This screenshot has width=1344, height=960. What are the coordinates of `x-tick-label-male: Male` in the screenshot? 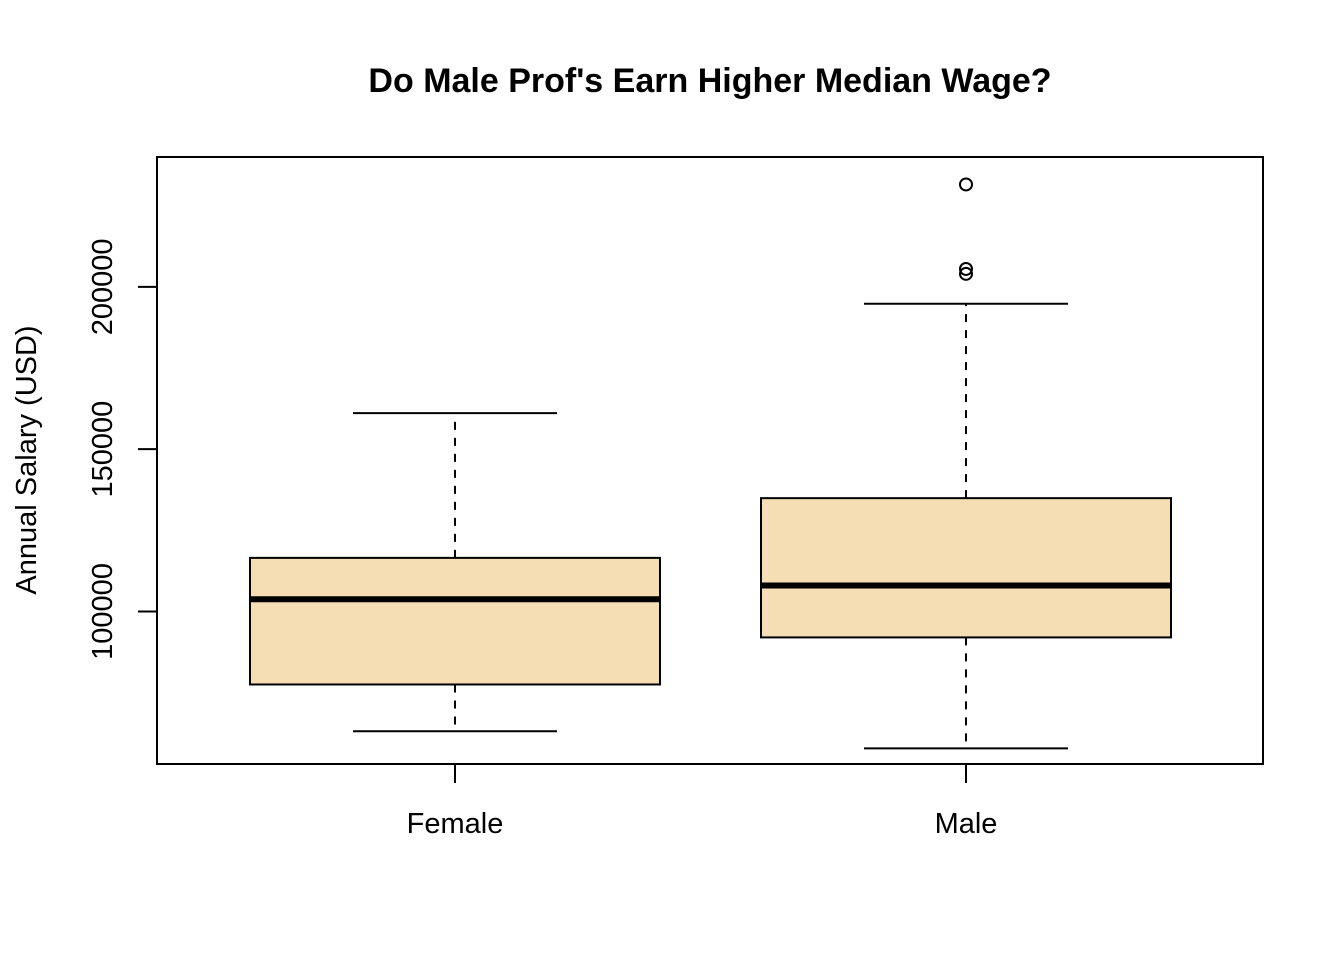 It's located at (966, 824).